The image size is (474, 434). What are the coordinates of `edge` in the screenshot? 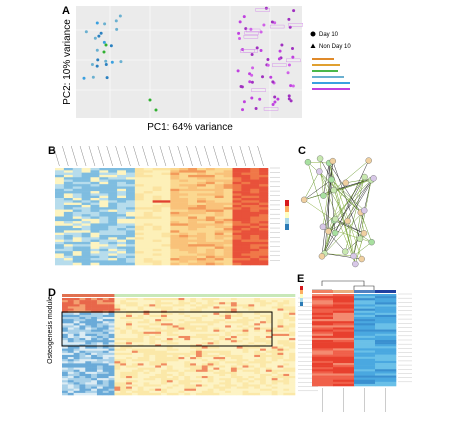 It's located at (318, 197).